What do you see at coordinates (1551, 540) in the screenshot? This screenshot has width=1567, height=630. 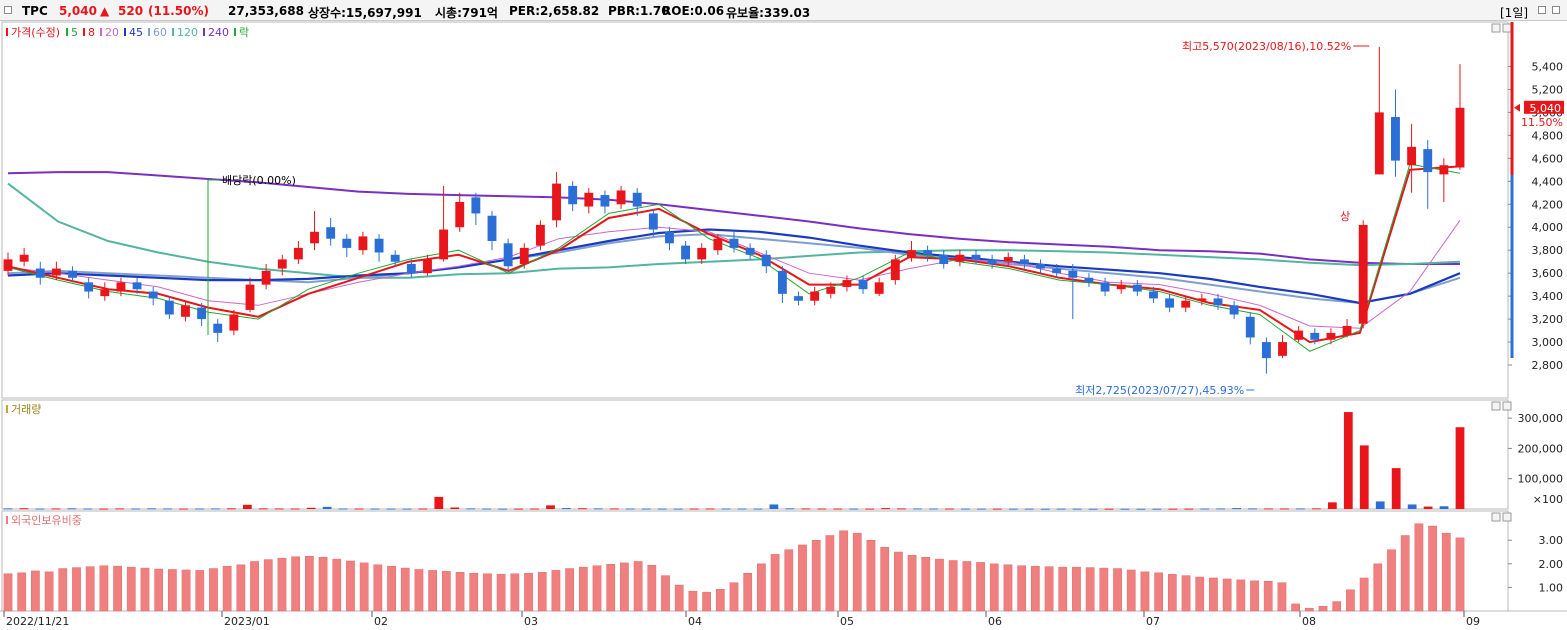 I see `foreign-y-tick-label: 3.00` at bounding box center [1551, 540].